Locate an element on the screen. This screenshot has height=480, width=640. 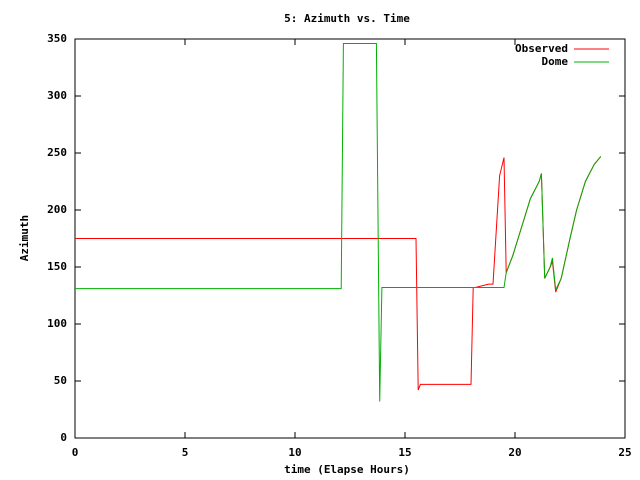
y-tick-label: 100 is located at coordinates (57, 323).